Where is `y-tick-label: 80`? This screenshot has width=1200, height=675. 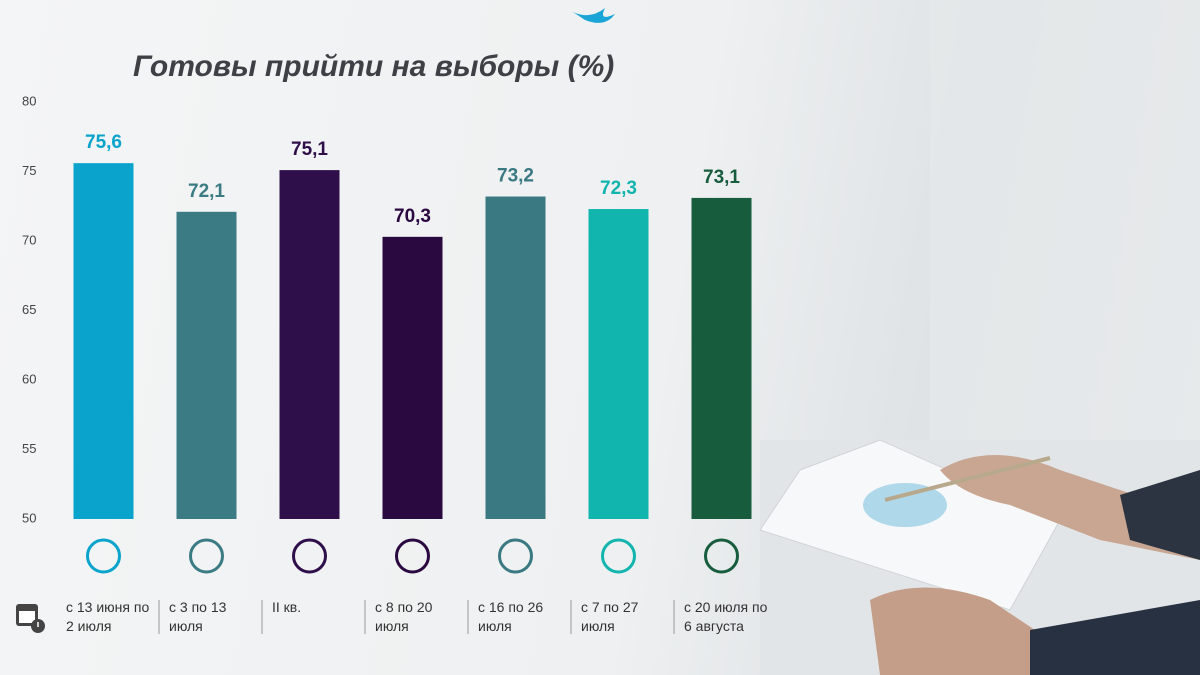 y-tick-label: 80 is located at coordinates (29, 100).